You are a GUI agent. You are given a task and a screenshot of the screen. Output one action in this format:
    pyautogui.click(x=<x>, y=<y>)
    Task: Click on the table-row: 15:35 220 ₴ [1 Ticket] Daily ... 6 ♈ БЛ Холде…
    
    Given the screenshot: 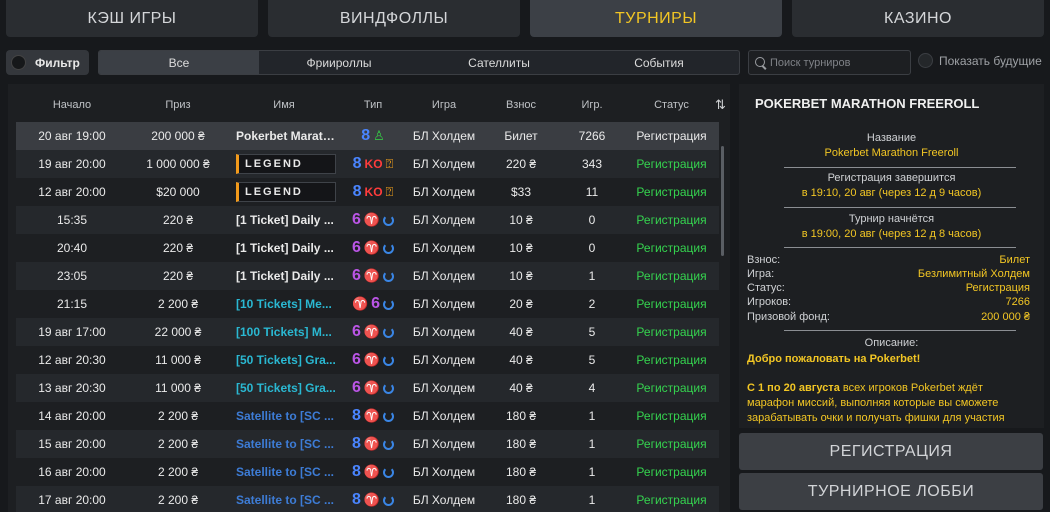 What is the action you would take?
    pyautogui.click(x=367, y=220)
    